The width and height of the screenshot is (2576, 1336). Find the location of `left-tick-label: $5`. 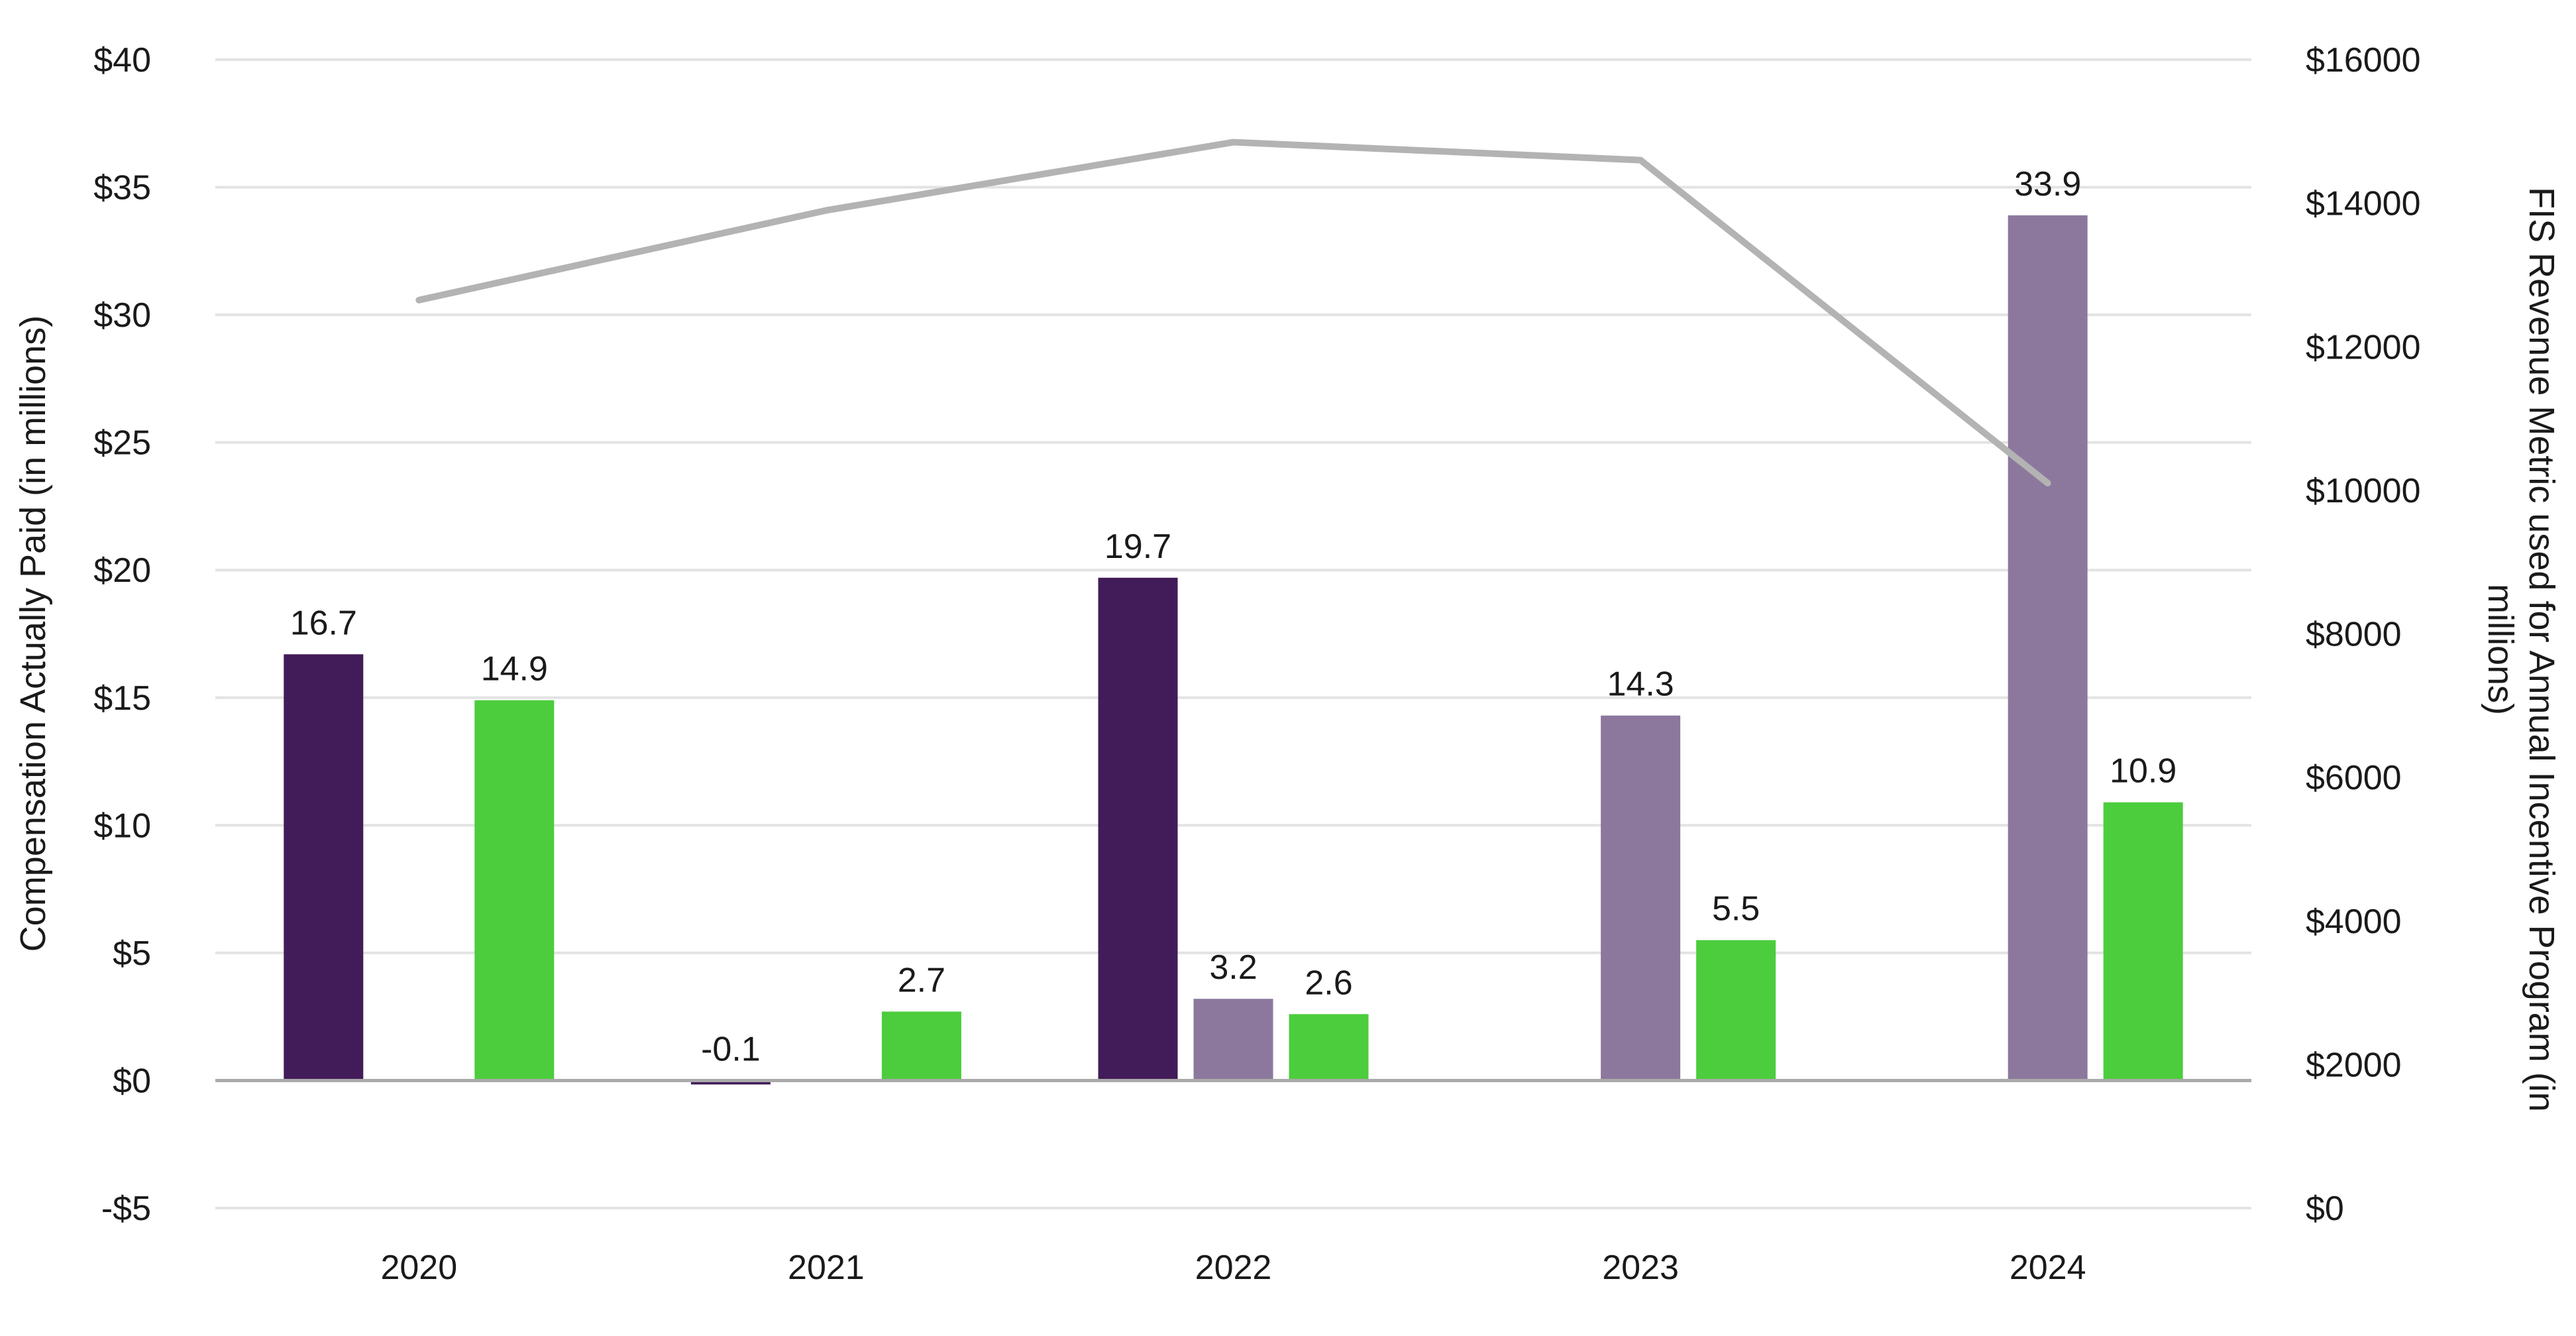

left-tick-label: $5 is located at coordinates (132, 953).